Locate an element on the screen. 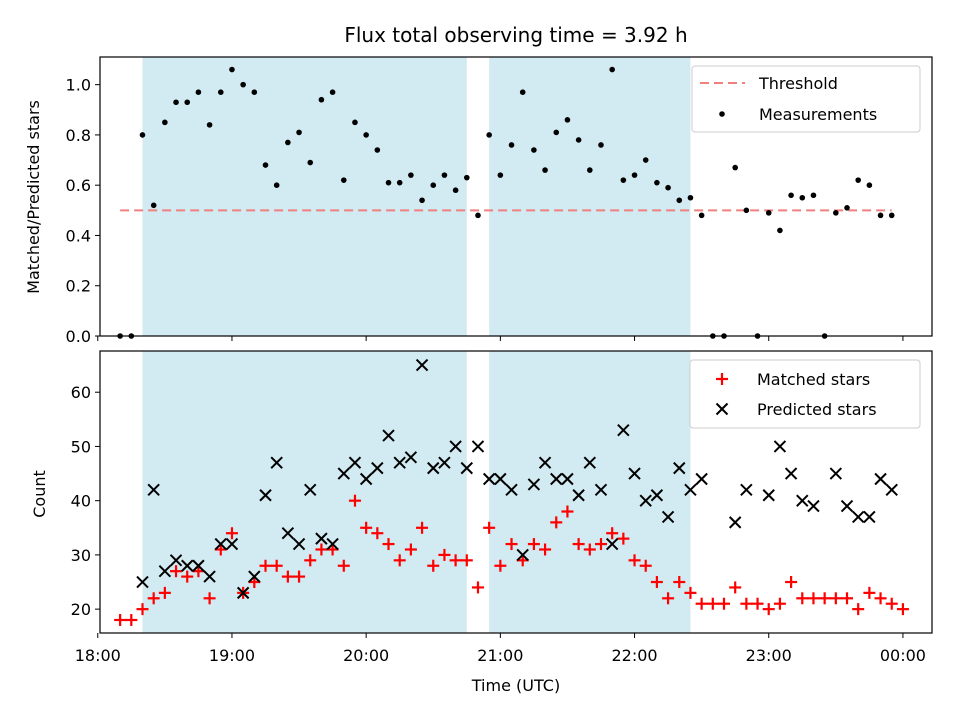  legend-matched-label: Matched stars is located at coordinates (813, 379).